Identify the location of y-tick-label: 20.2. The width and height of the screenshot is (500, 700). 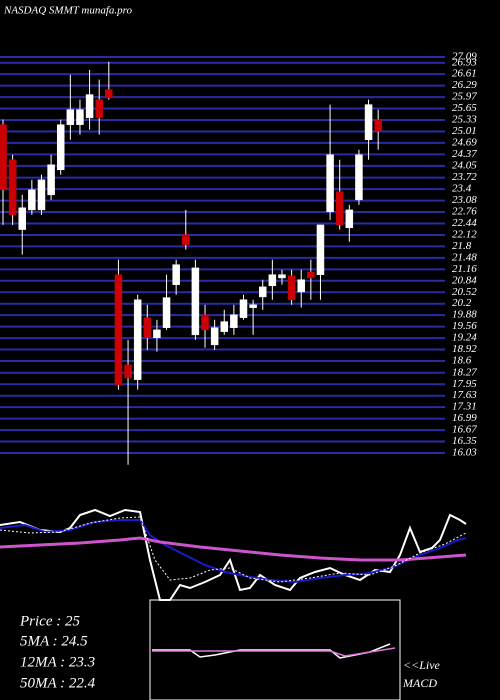
(462, 303).